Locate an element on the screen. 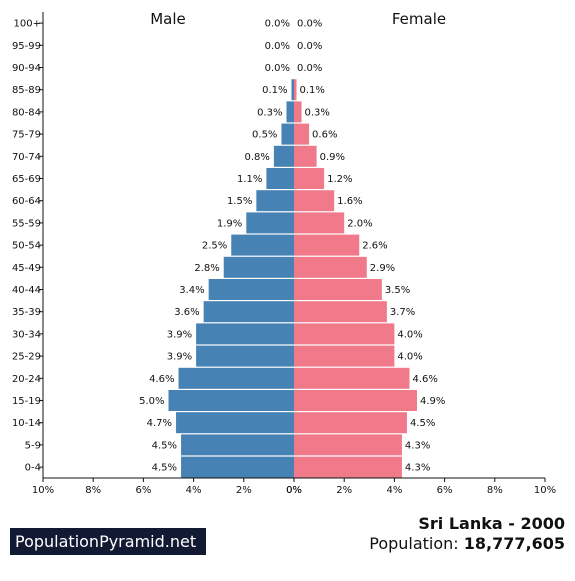  population-value: 18,777,605 is located at coordinates (514, 543).